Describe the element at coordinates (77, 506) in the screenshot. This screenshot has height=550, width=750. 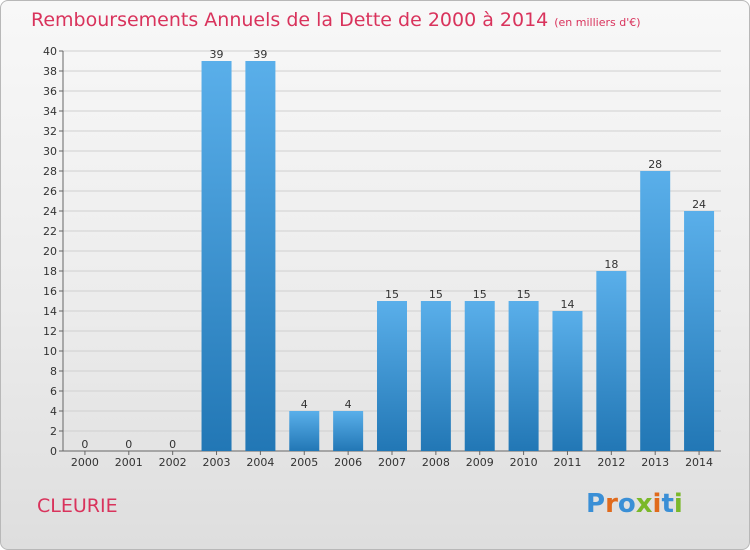
I see `commune-name: CLEURIE` at that location.